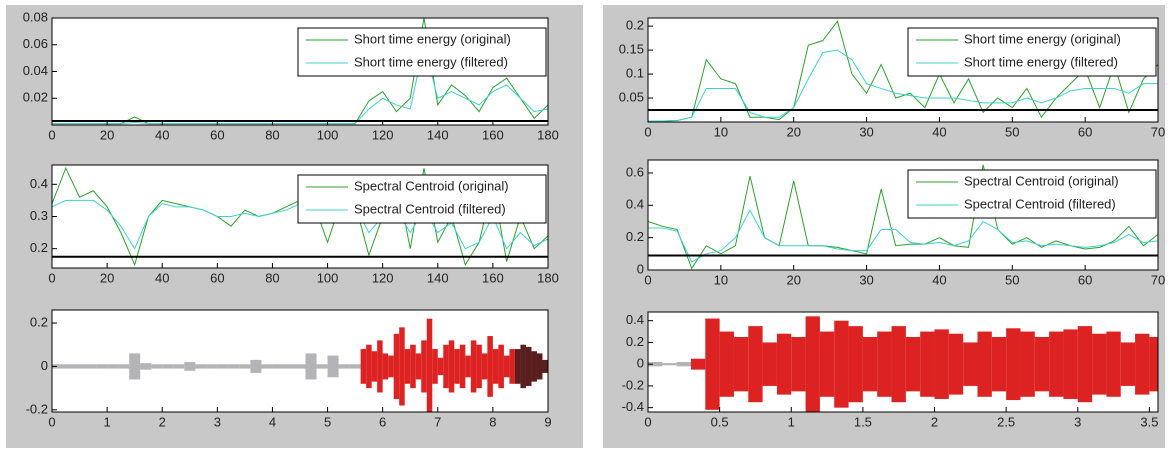 The width and height of the screenshot is (1170, 455). Describe the element at coordinates (1012, 131) in the screenshot. I see `x-tick-label: 50` at that location.